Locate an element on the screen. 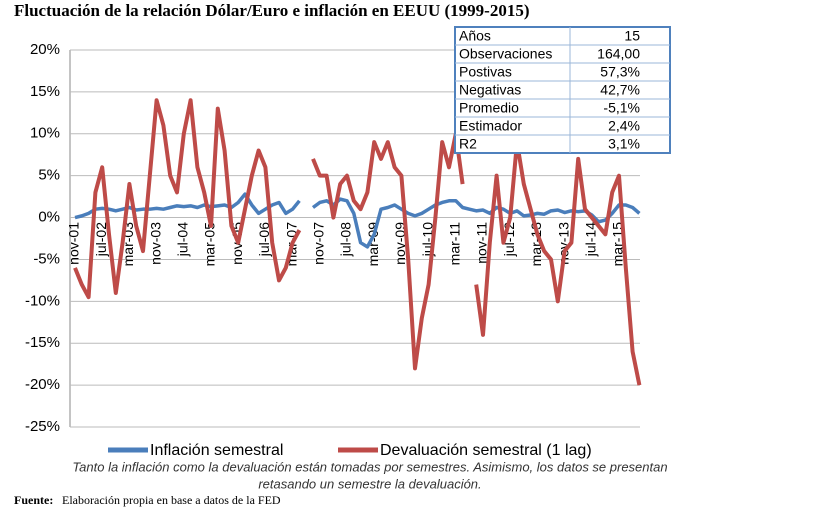  y-tick-label: -25% is located at coordinates (42, 426).